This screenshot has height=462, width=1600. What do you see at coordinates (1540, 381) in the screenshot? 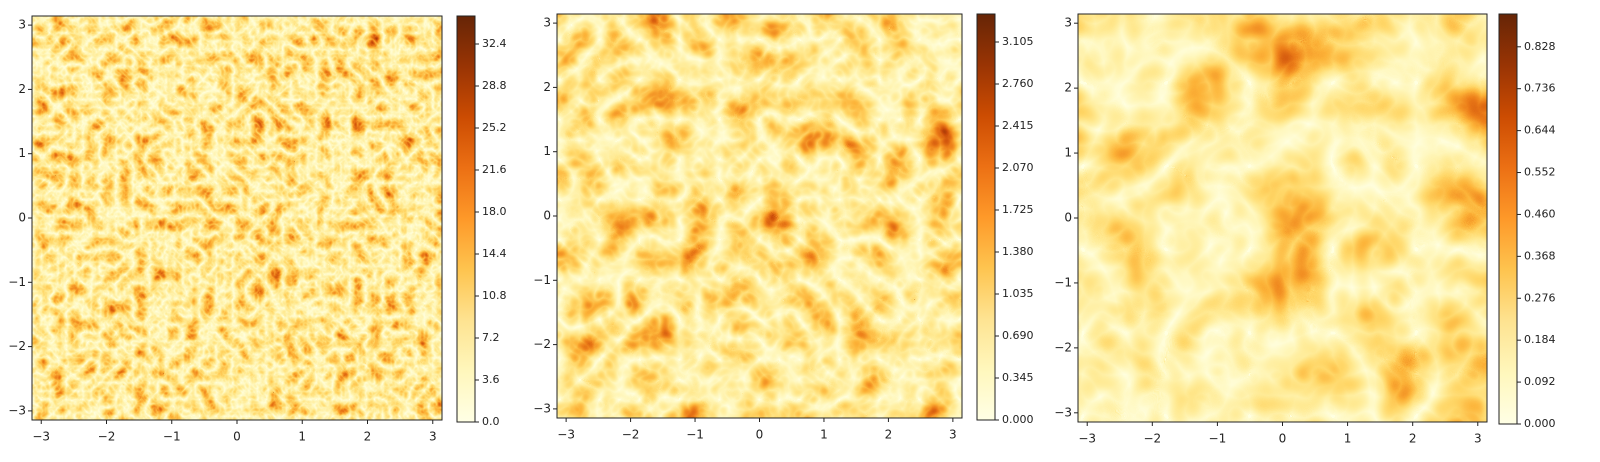
I see `colorbar-tick-label: 0.092` at bounding box center [1540, 381].